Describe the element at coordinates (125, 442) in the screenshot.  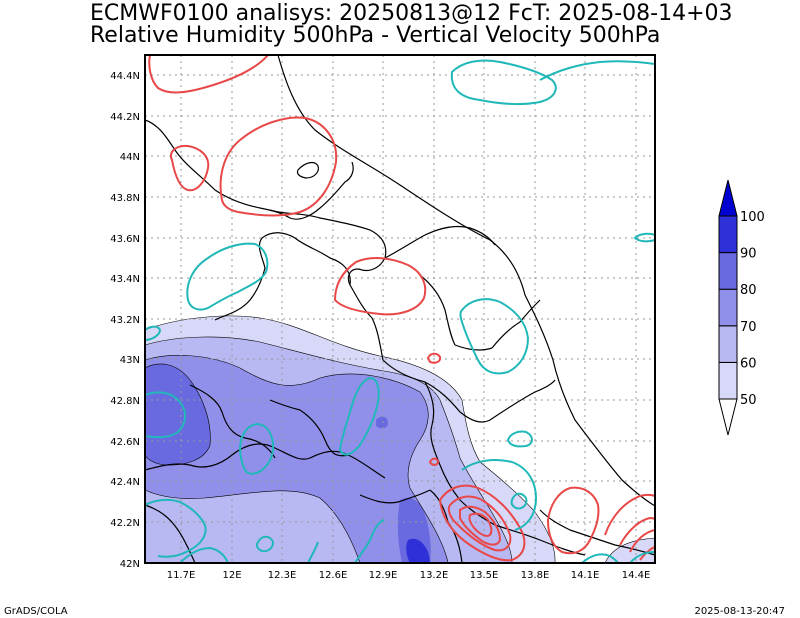
I see `lat-label: 42.6N` at that location.